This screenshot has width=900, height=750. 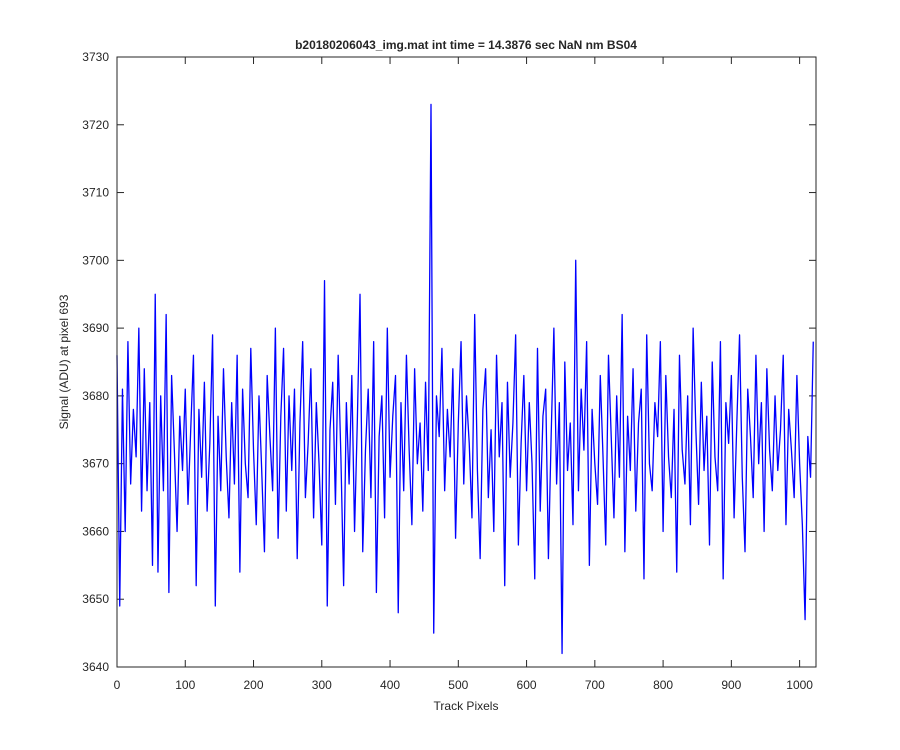 What do you see at coordinates (117, 685) in the screenshot?
I see `x-tick-label: 0` at bounding box center [117, 685].